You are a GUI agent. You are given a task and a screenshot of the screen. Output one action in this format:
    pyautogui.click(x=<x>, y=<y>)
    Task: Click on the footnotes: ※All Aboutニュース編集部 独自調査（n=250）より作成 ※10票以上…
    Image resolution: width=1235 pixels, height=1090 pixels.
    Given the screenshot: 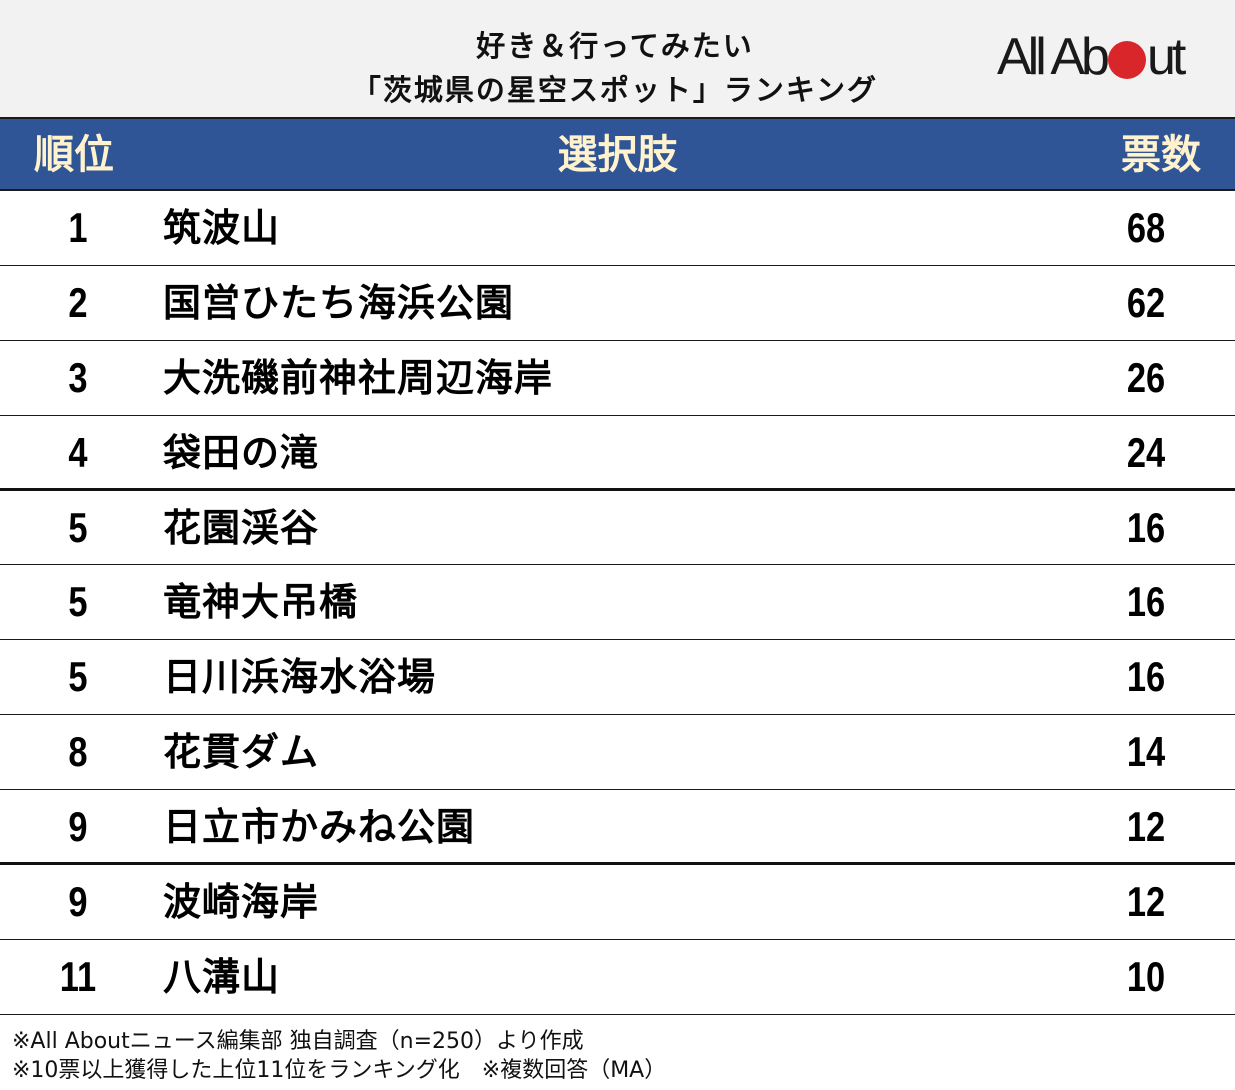 What is the action you would take?
    pyautogui.click(x=339, y=1056)
    